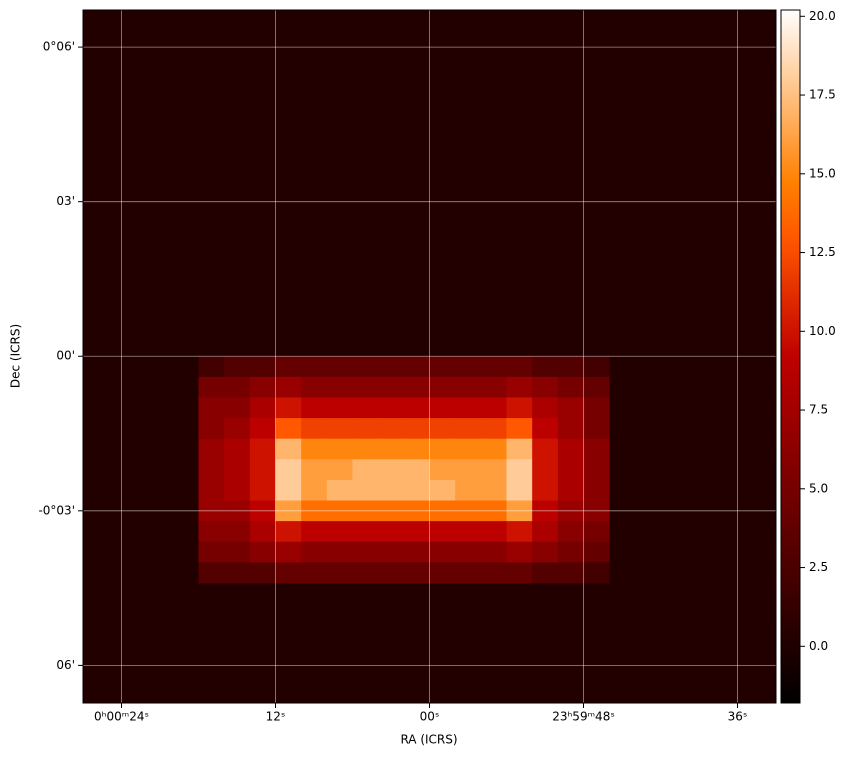 This screenshot has width=851, height=757. What do you see at coordinates (818, 567) in the screenshot?
I see `colorbar-tick-label: 2.5` at bounding box center [818, 567].